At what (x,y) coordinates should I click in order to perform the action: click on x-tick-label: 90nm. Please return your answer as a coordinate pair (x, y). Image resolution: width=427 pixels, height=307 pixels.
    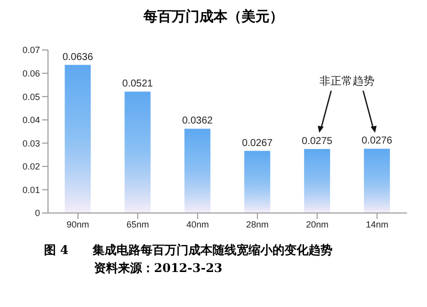
    Looking at the image, I should click on (78, 224).